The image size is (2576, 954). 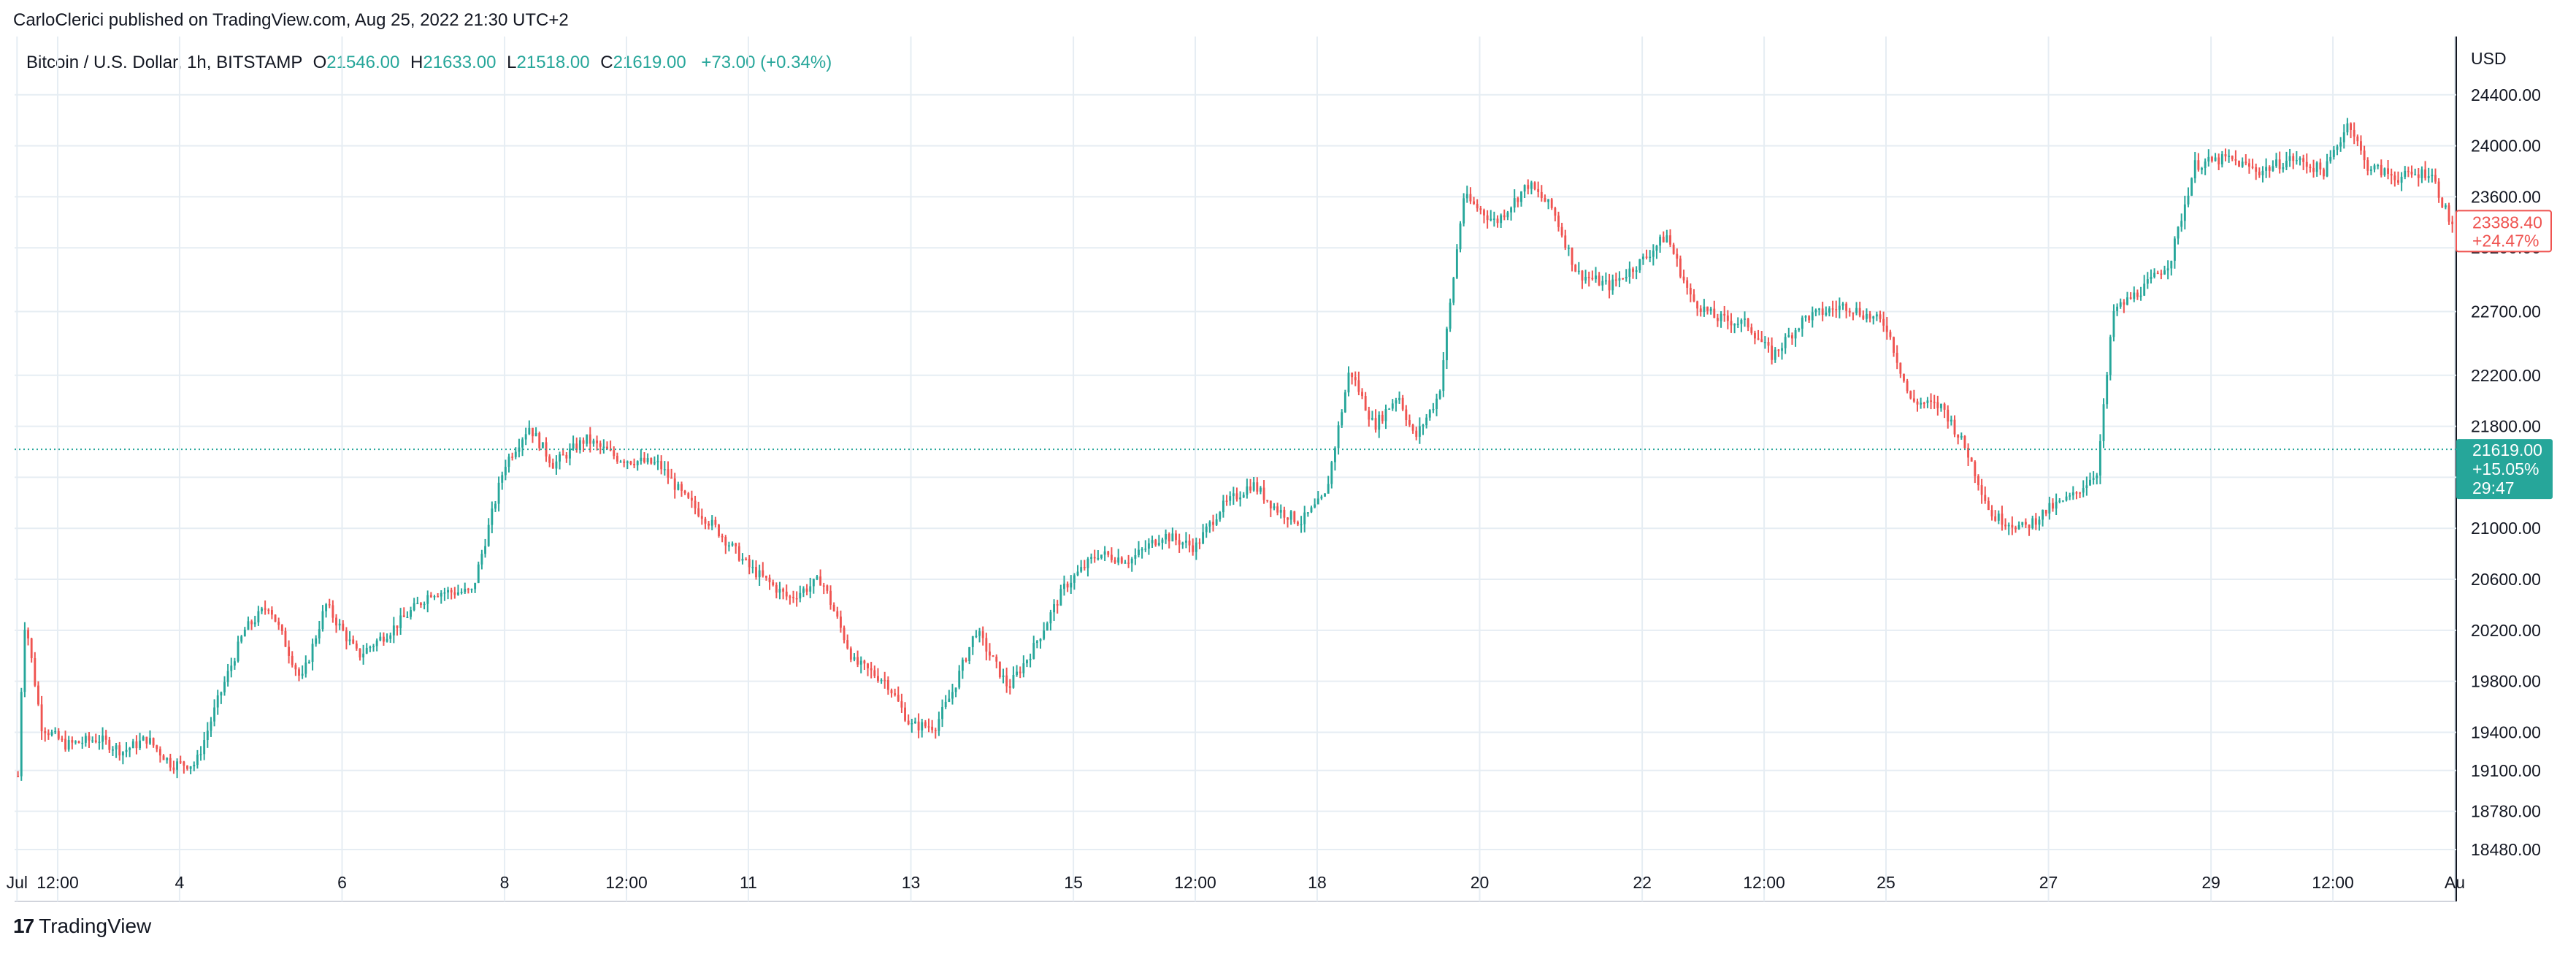 I want to click on symbol-name: Bitcoin / U.S. Dollar, 1h, BITSTAMP, so click(x=164, y=62).